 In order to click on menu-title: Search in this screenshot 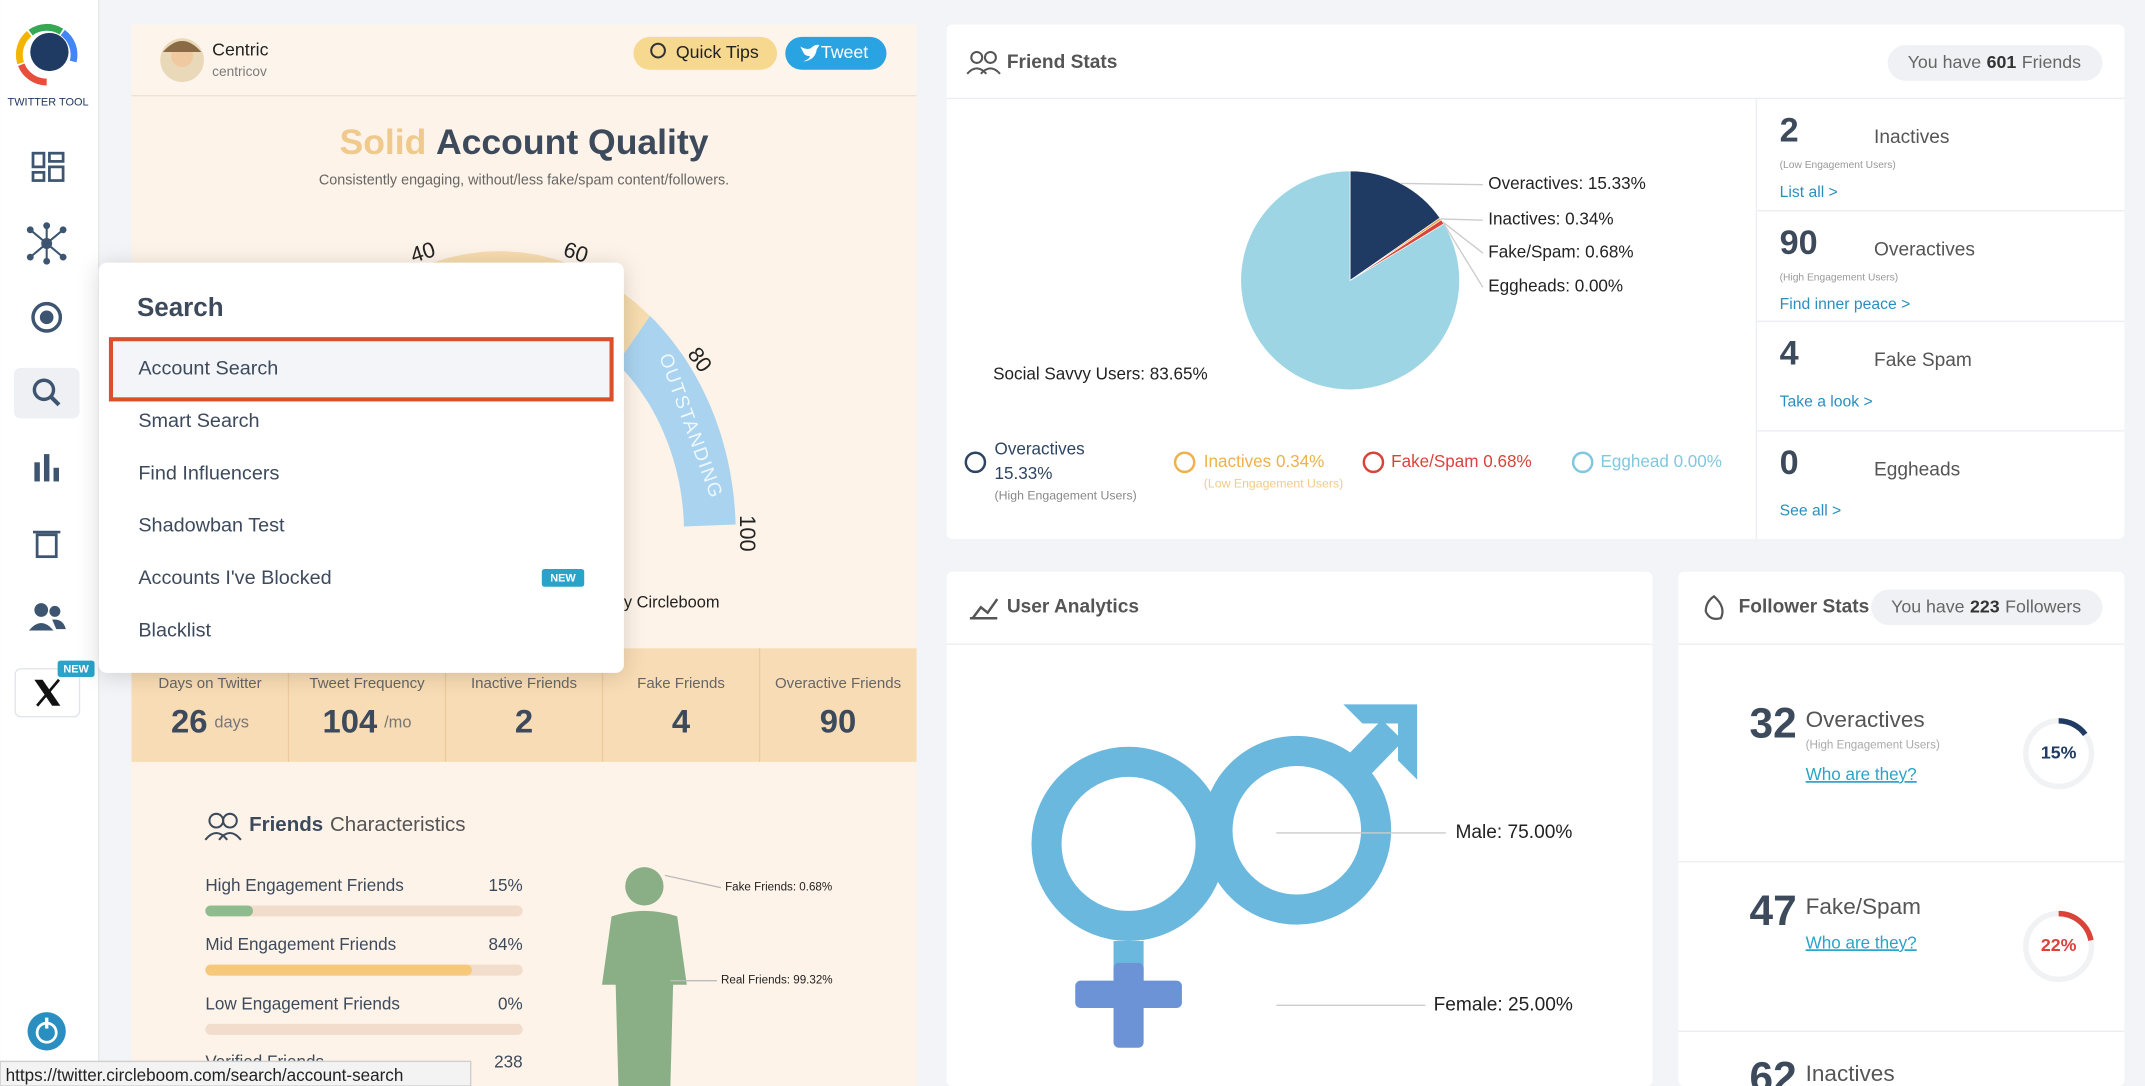, I will do `click(180, 307)`.